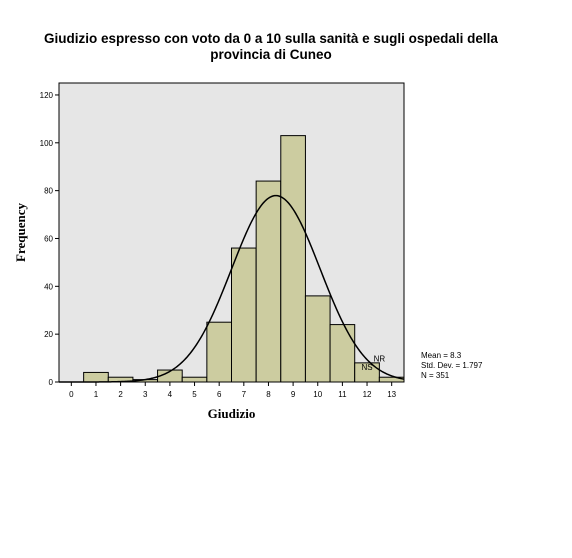  I want to click on y-tick-label-120: 120, so click(47, 95).